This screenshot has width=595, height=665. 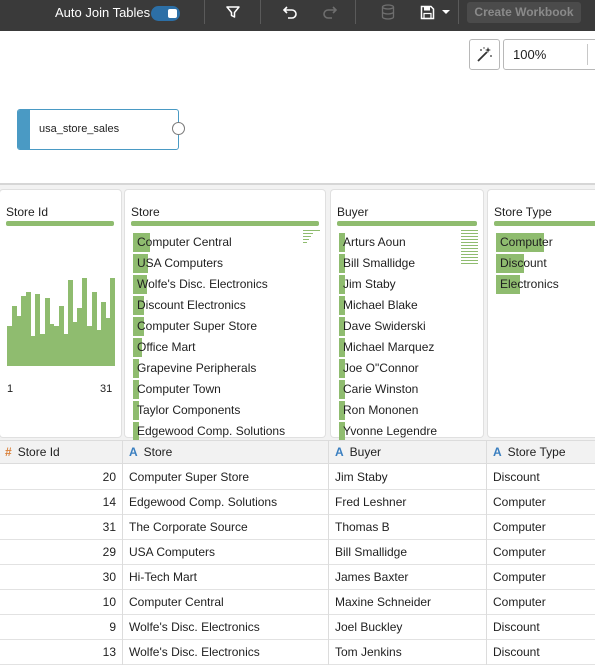 I want to click on profile-value-item: Michael Marquez, so click(x=388, y=347).